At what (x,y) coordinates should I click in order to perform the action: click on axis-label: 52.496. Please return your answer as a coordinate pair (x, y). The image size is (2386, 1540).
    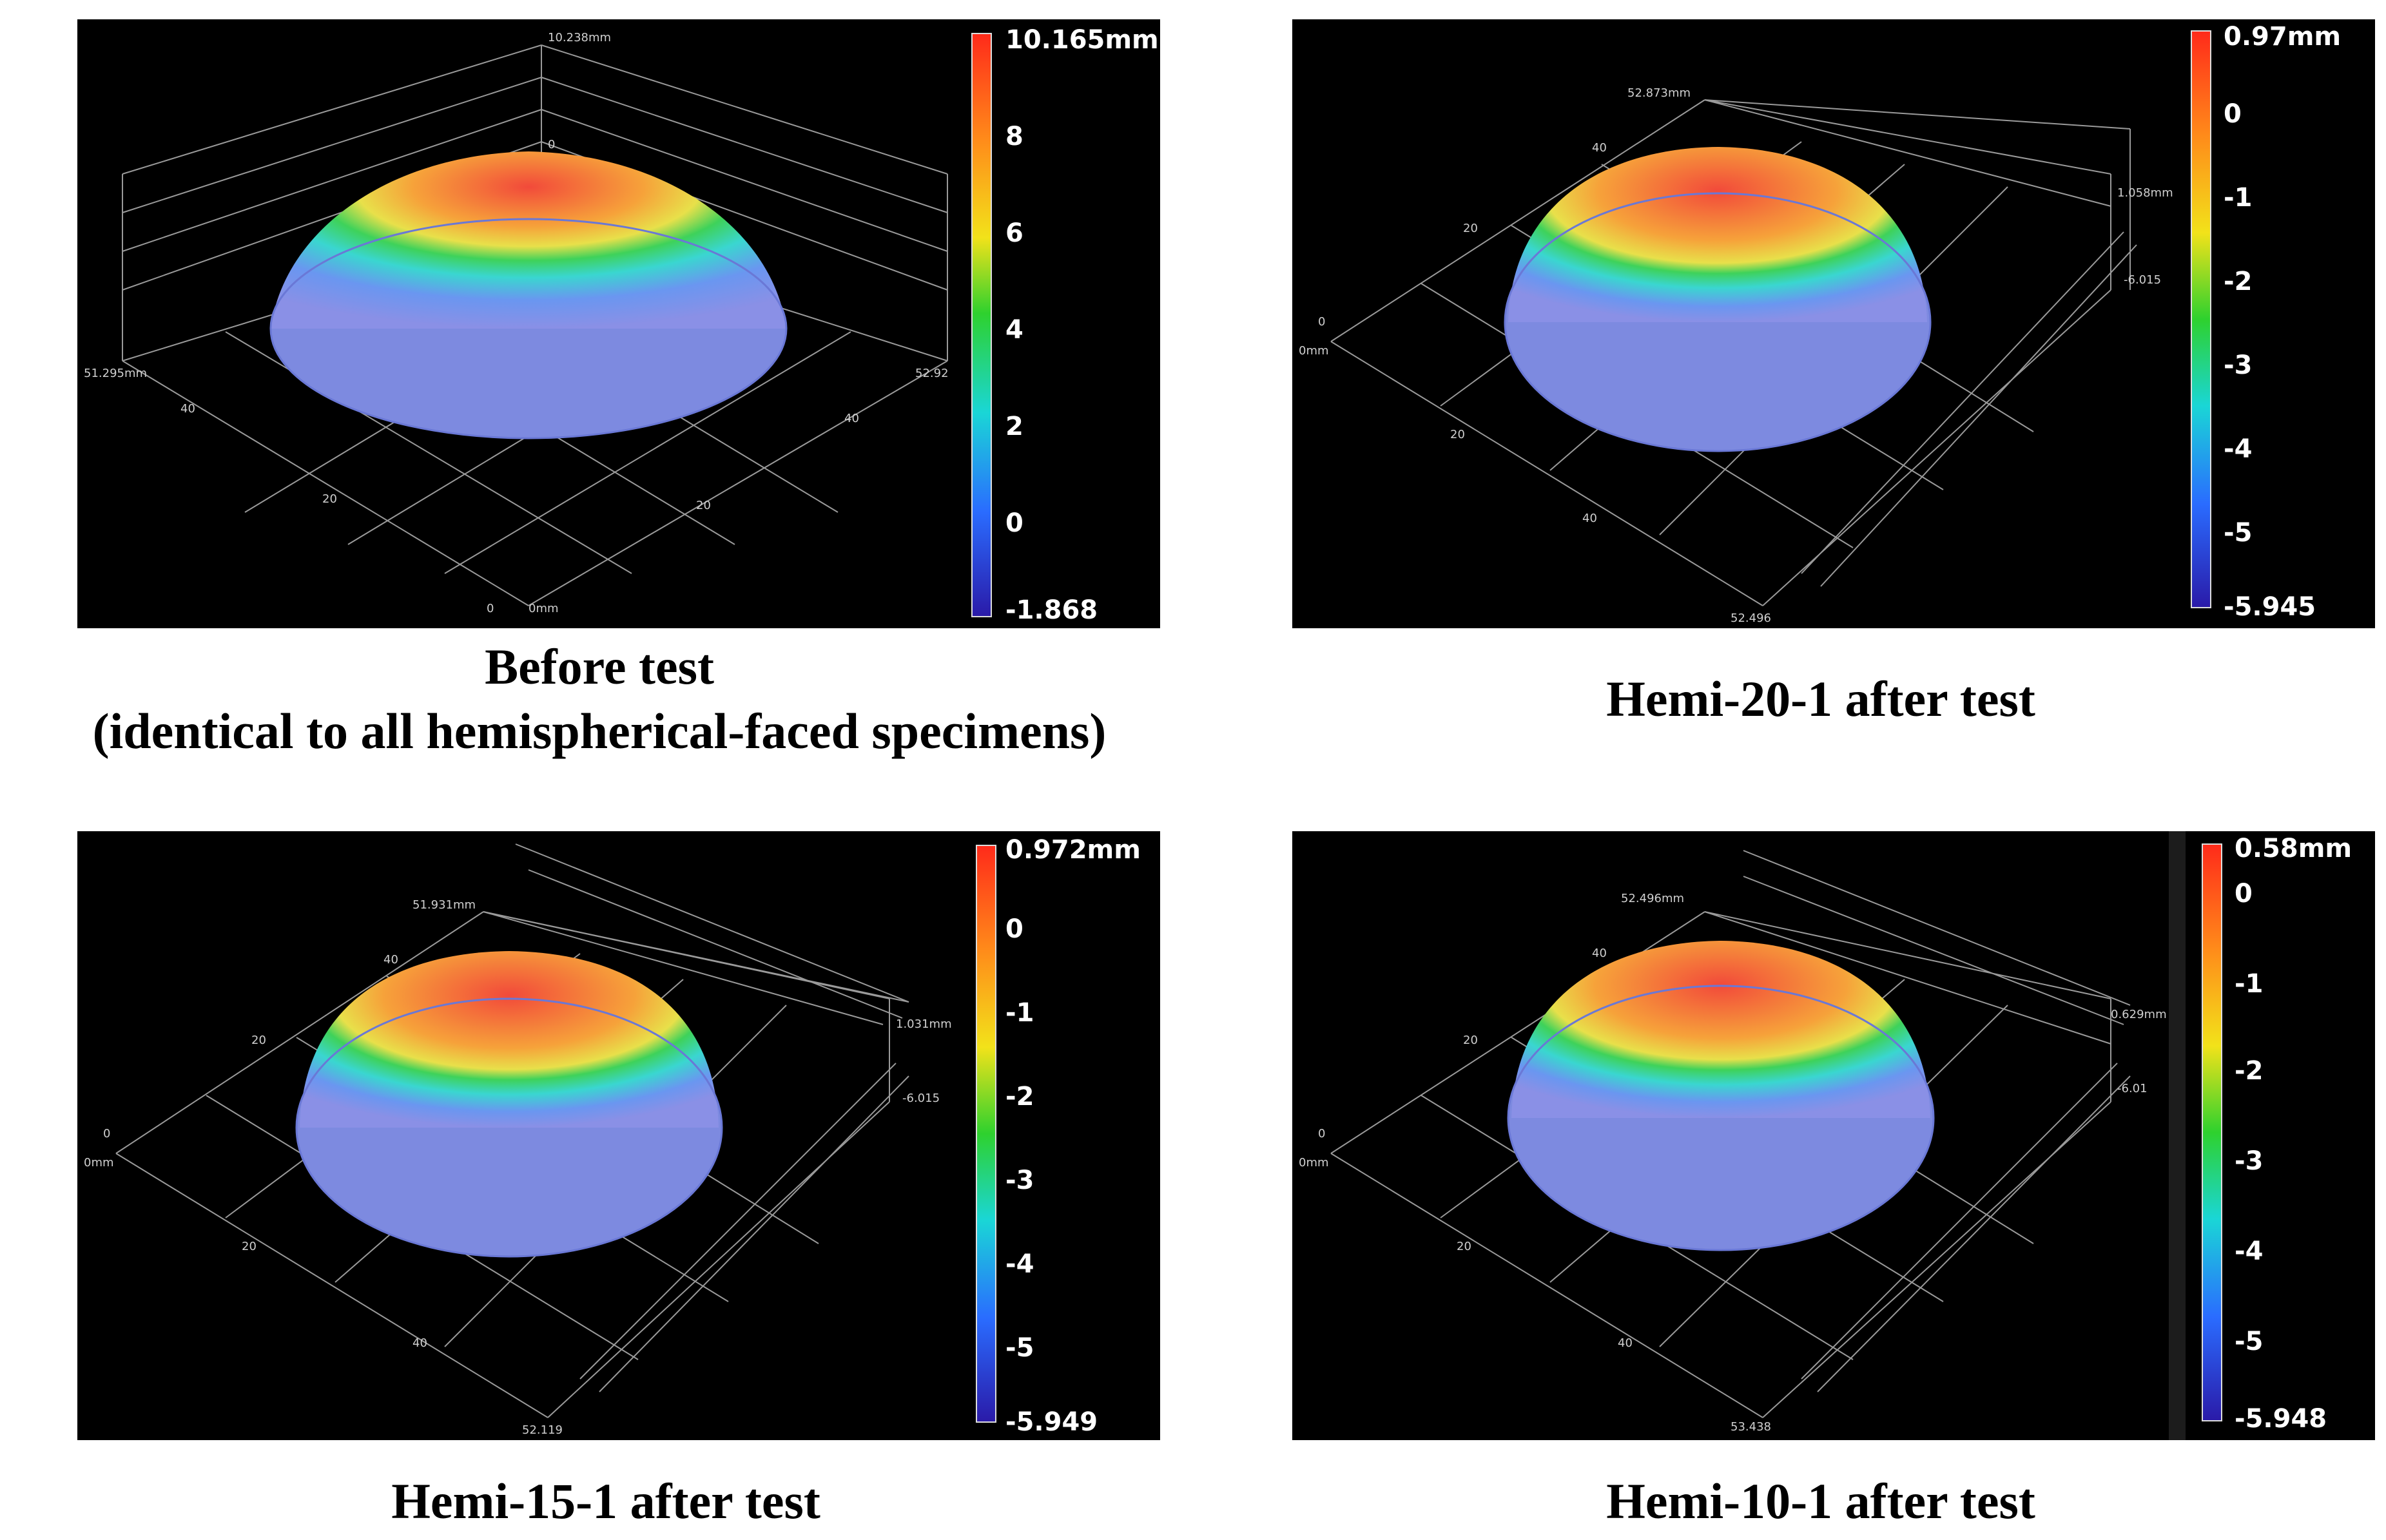
    Looking at the image, I should click on (1751, 618).